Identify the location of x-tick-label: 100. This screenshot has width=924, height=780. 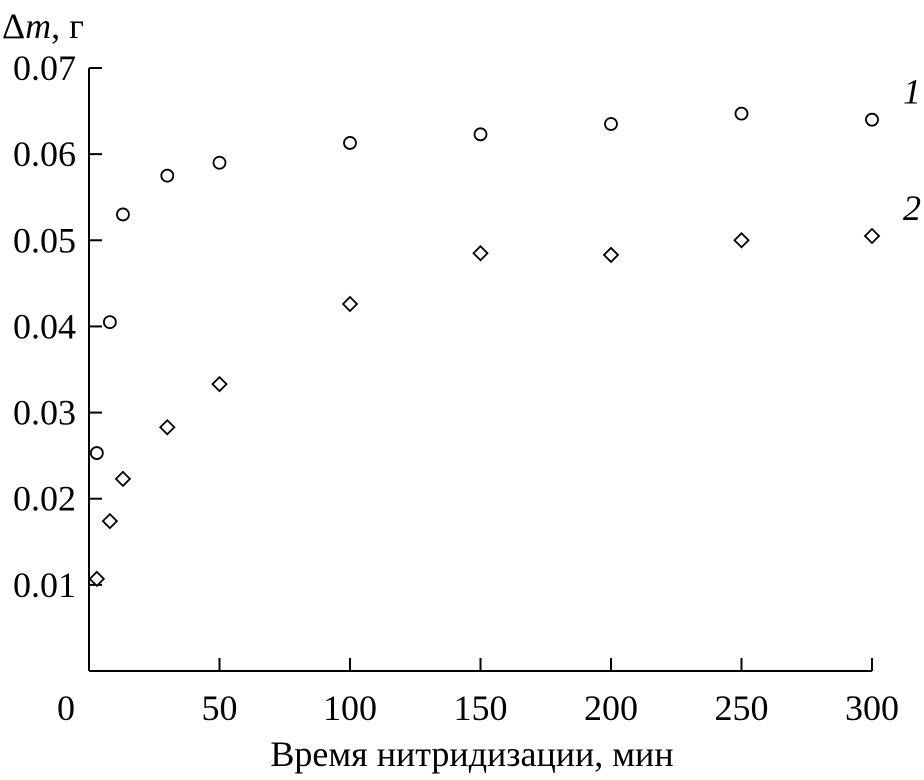
(350, 708).